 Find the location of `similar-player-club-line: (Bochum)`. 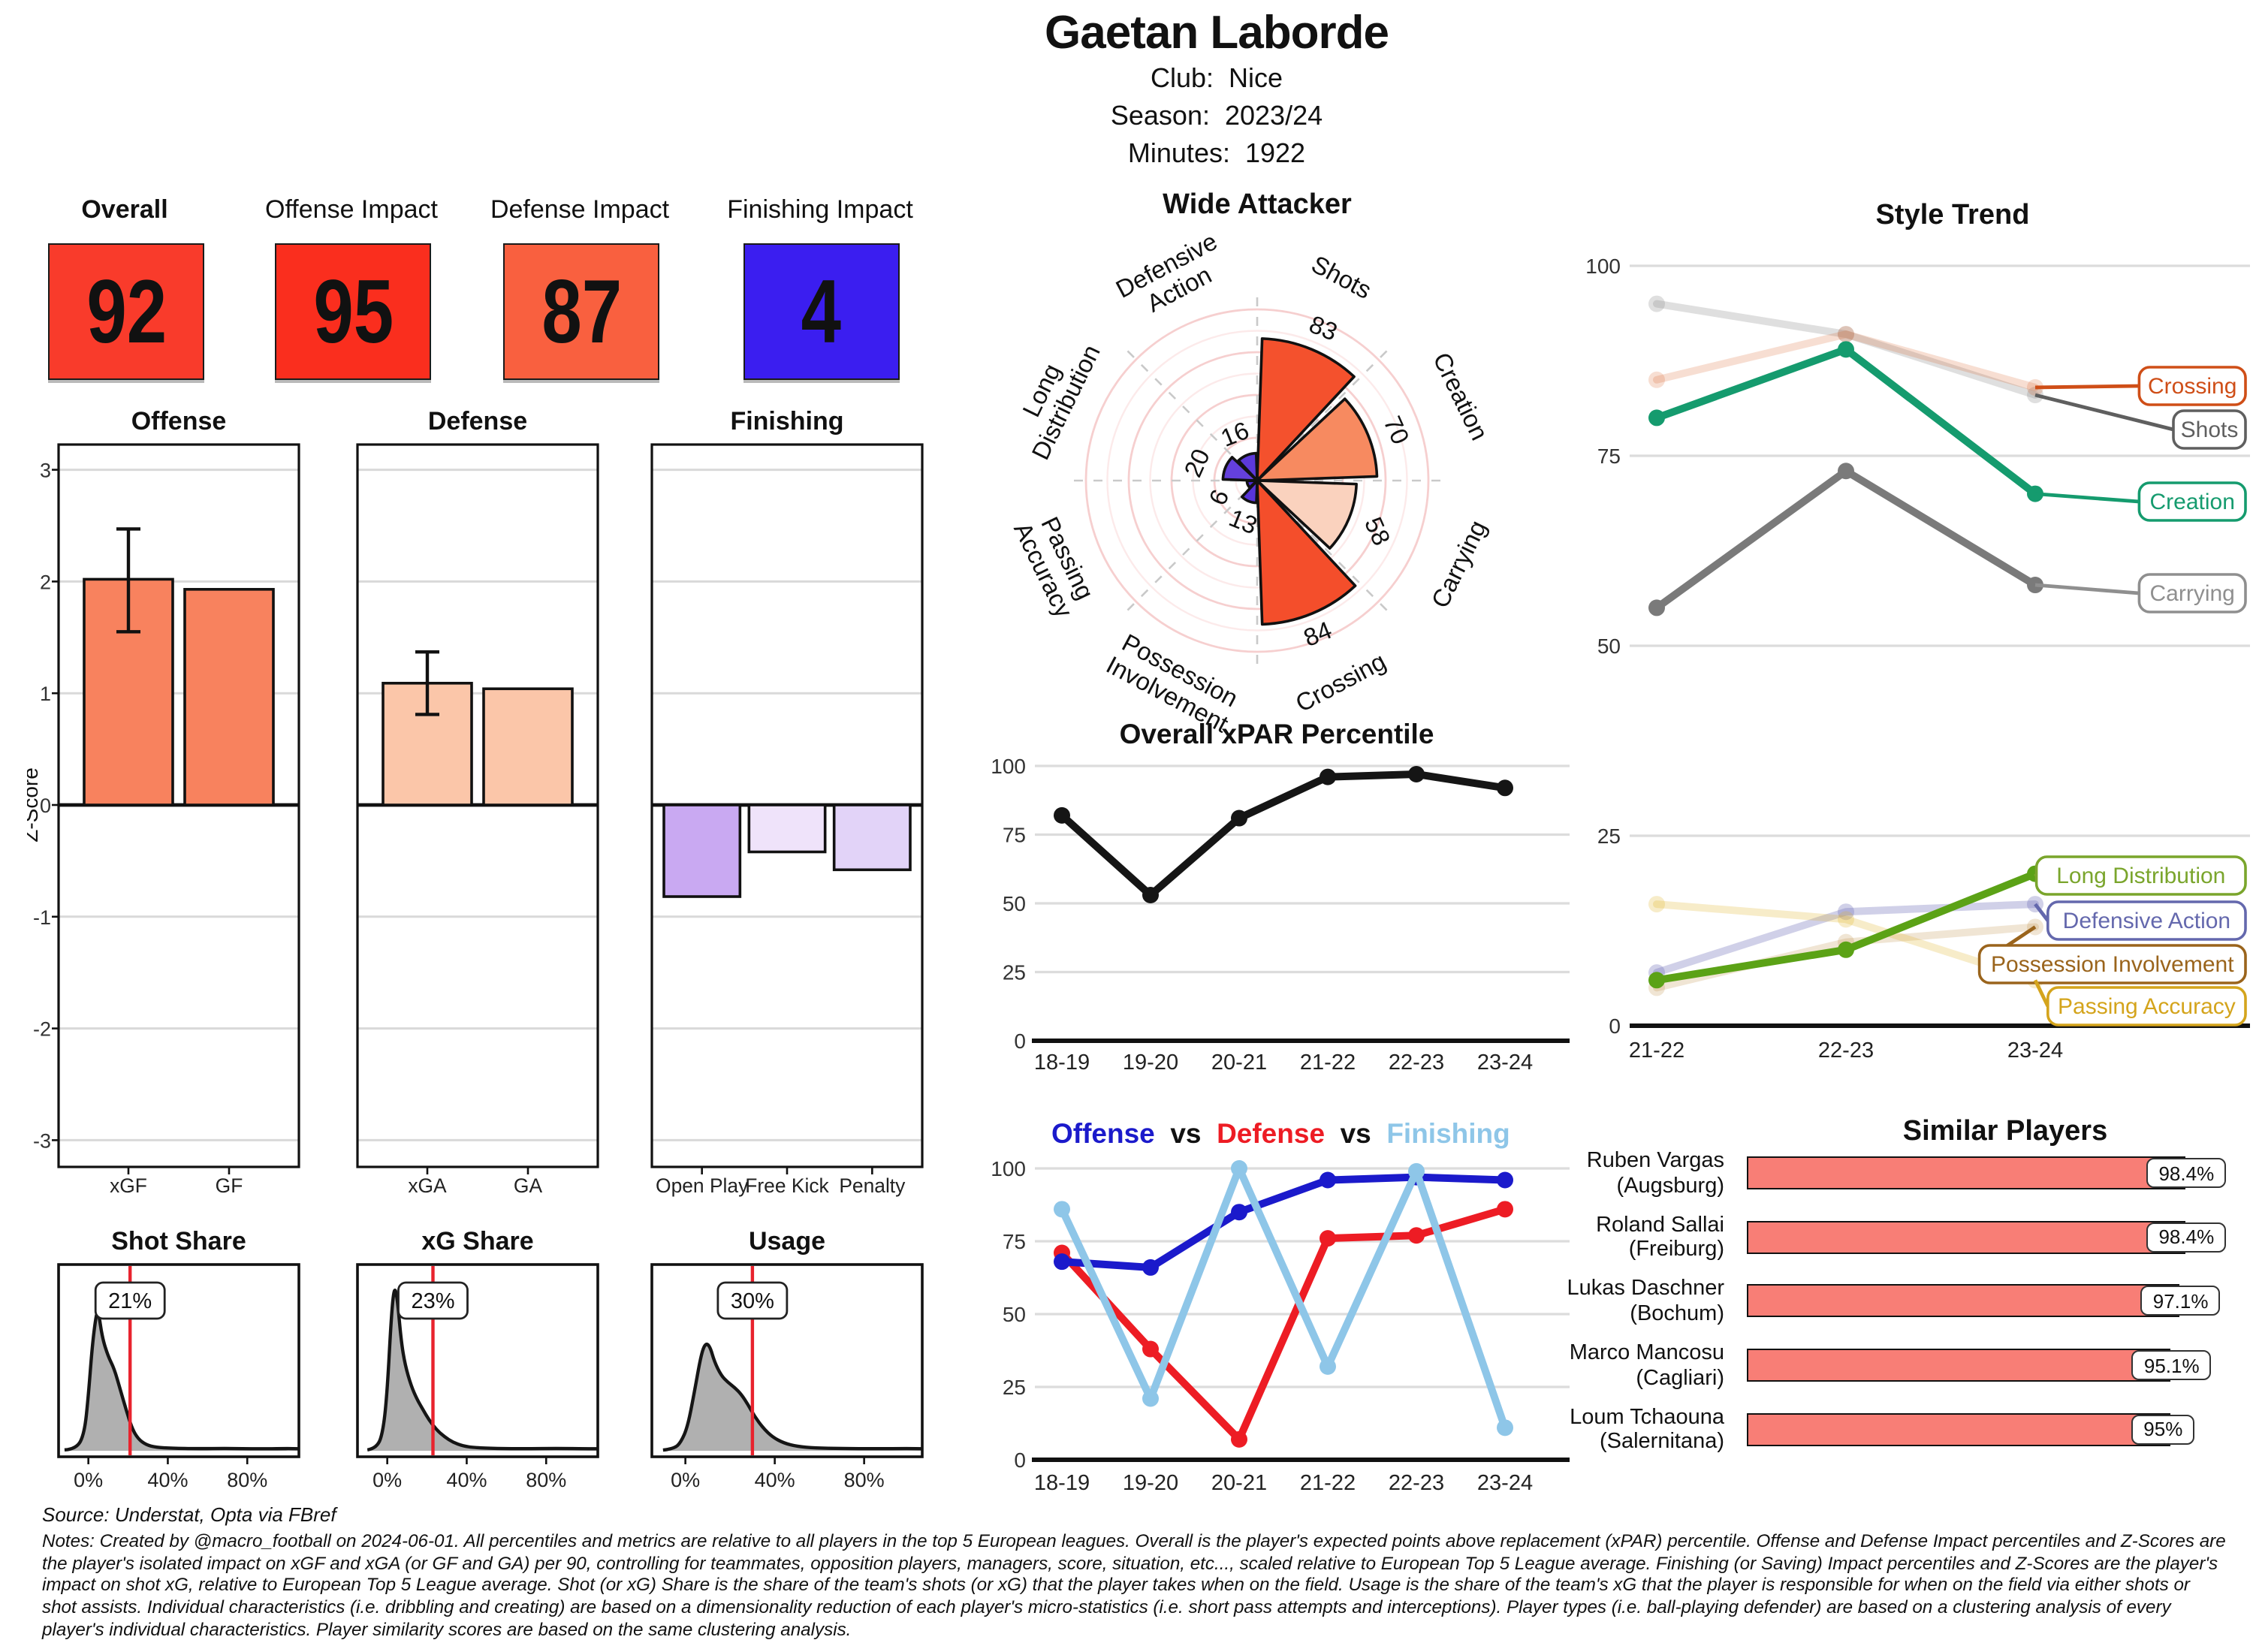

similar-player-club-line: (Bochum) is located at coordinates (1677, 1314).